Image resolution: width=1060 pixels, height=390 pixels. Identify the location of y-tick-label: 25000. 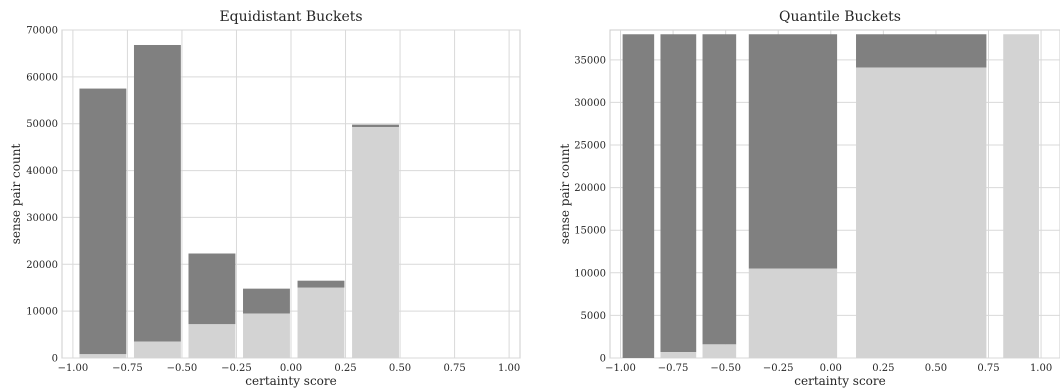
(590, 146).